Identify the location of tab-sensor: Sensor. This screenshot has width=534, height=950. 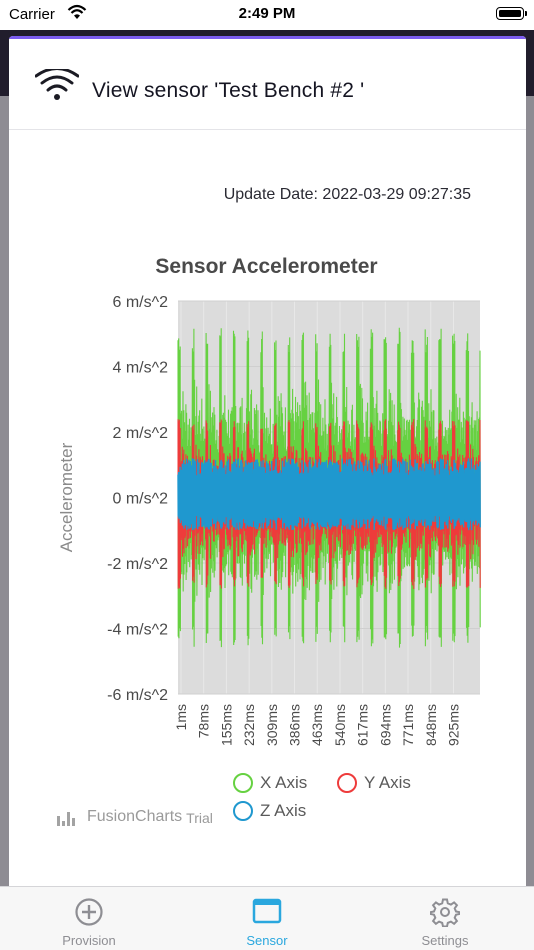
(267, 918).